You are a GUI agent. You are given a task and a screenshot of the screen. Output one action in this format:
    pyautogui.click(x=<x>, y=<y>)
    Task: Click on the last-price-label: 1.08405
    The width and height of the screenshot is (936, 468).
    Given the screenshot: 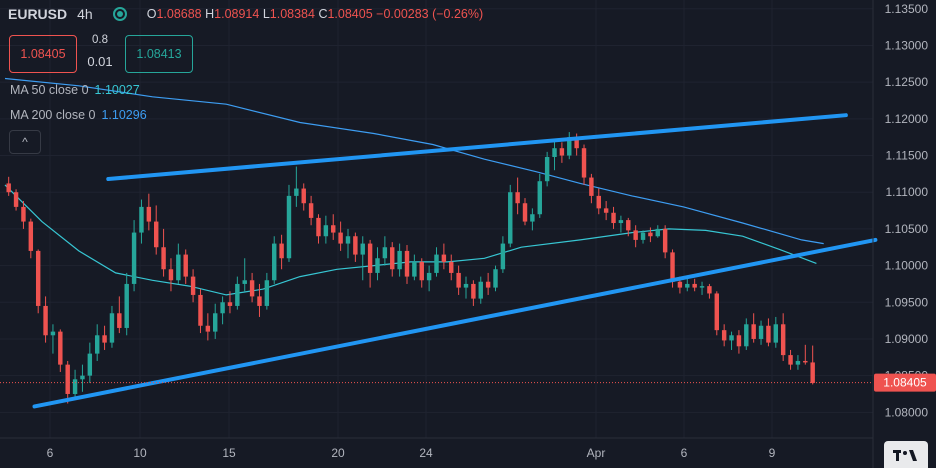 What is the action you would take?
    pyautogui.click(x=905, y=383)
    